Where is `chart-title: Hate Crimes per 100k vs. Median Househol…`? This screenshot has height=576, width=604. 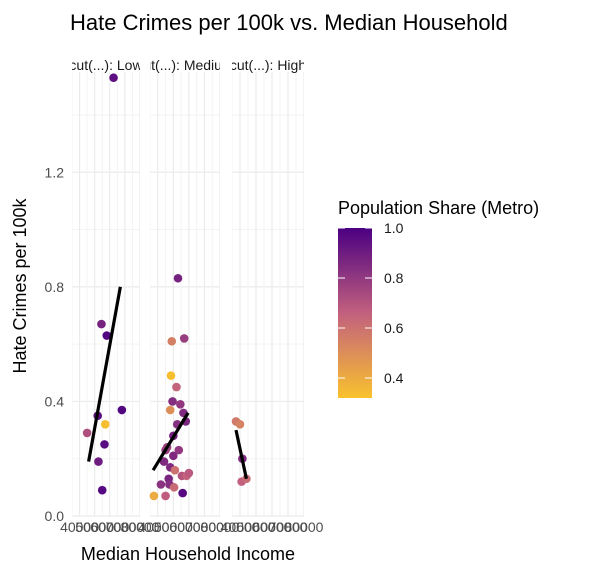
chart-title: Hate Crimes per 100k vs. Median Househol… is located at coordinates (289, 22).